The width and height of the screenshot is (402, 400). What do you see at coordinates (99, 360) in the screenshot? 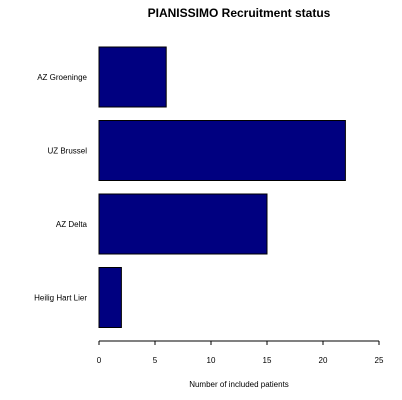
I see `x-tick-label: 0` at bounding box center [99, 360].